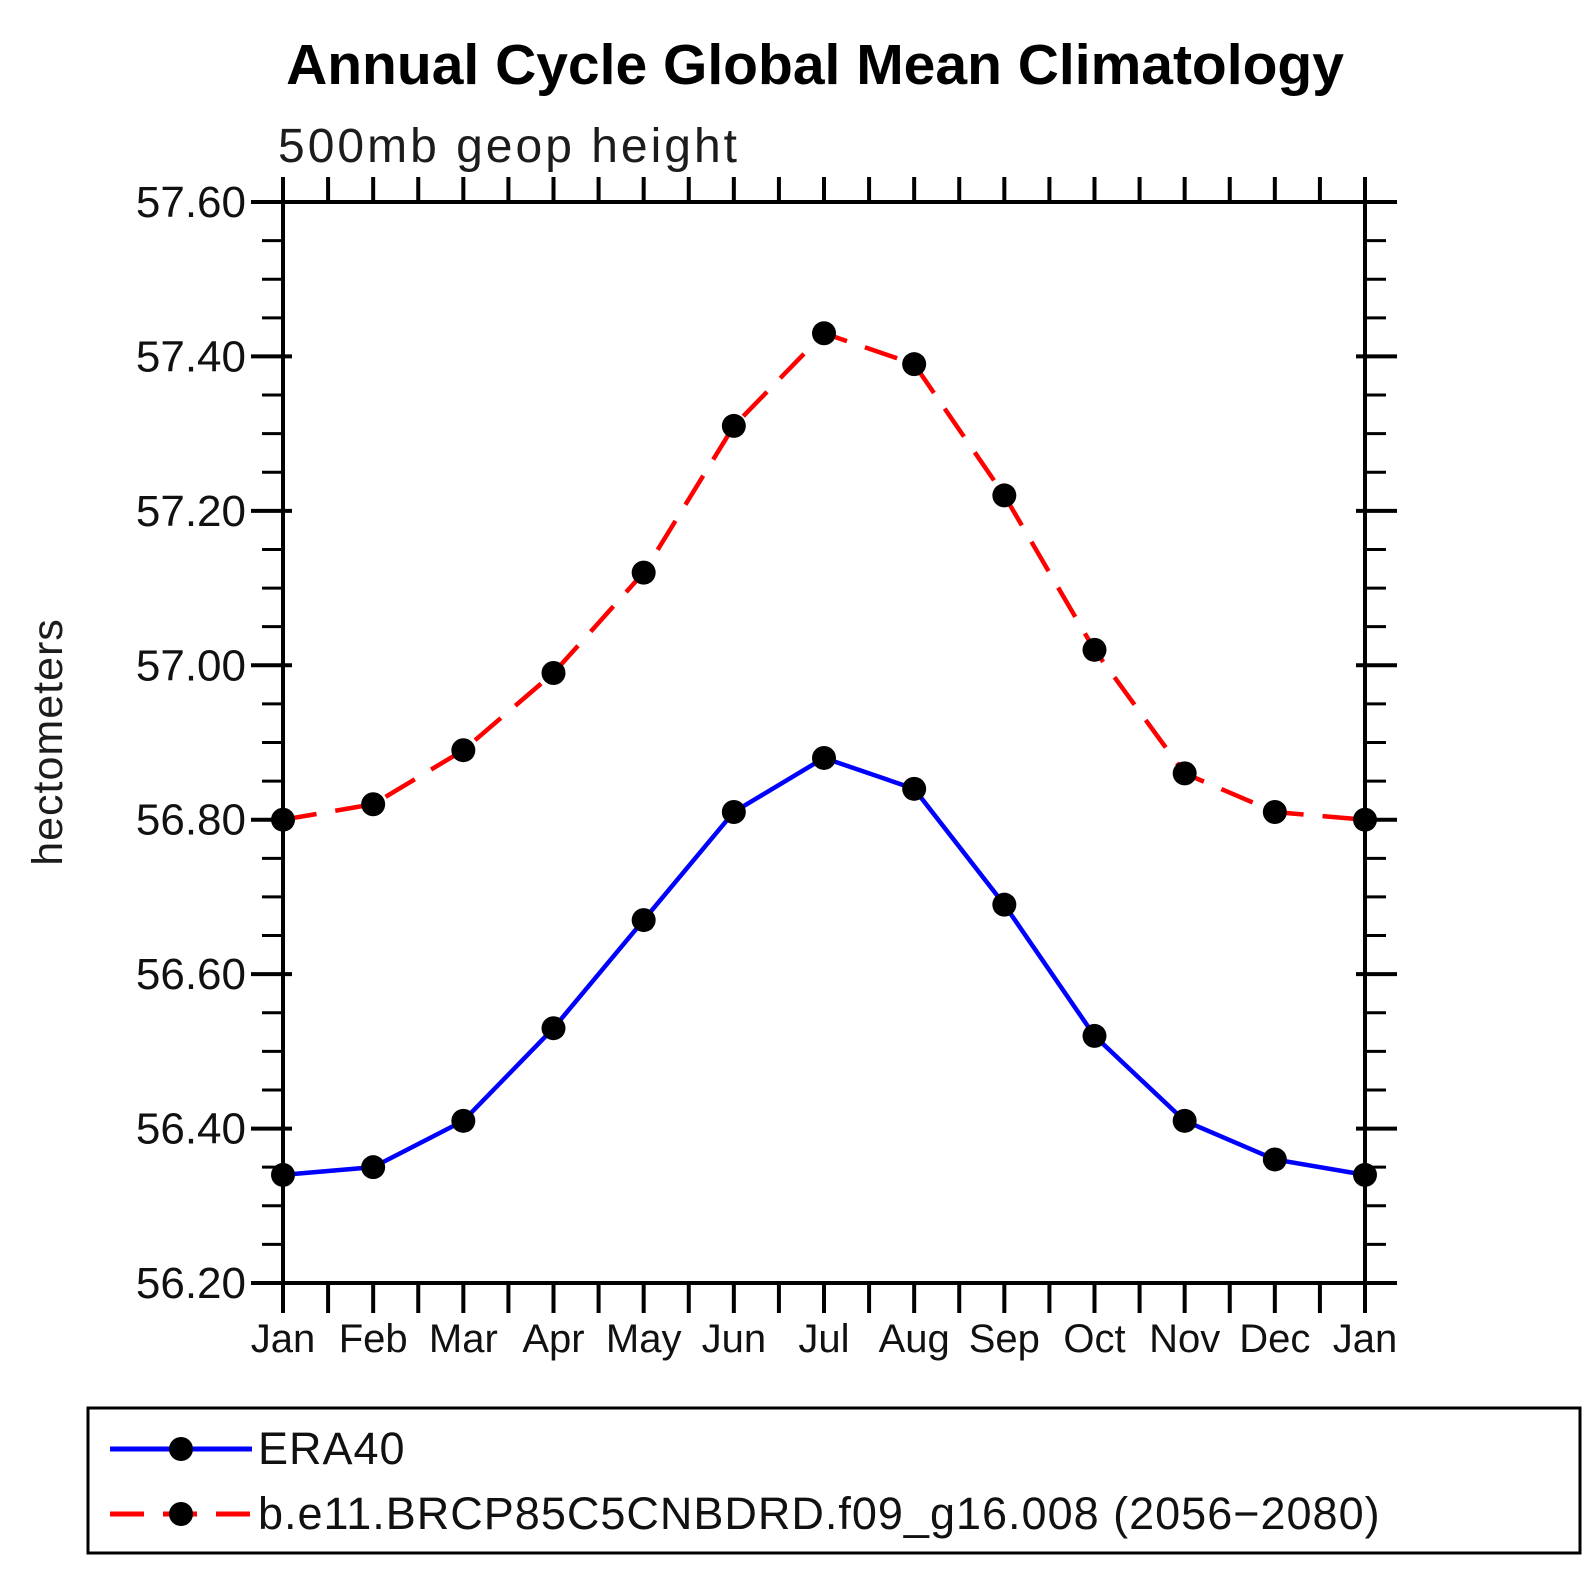 The height and width of the screenshot is (1596, 1591). What do you see at coordinates (1094, 1339) in the screenshot?
I see `x-tick-label: Oct` at bounding box center [1094, 1339].